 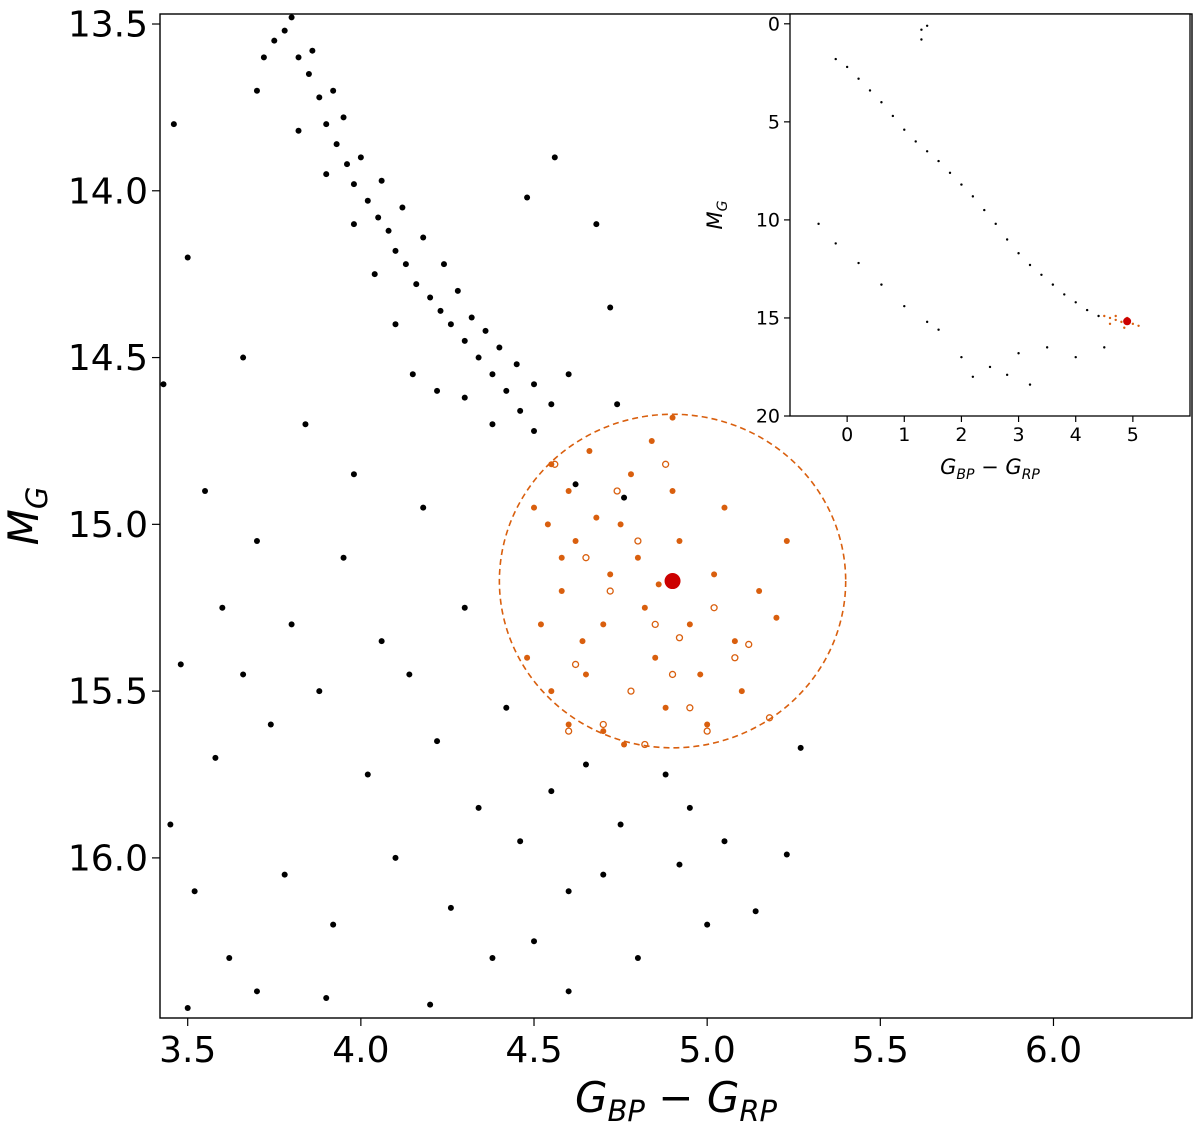 What do you see at coordinates (360, 1050) in the screenshot?
I see `x-tick-label: 4.0` at bounding box center [360, 1050].